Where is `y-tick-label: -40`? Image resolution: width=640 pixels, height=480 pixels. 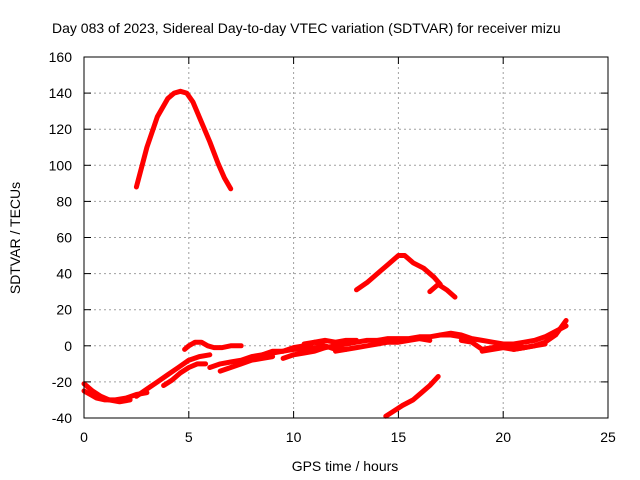
y-tick-label: -40 is located at coordinates (62, 418).